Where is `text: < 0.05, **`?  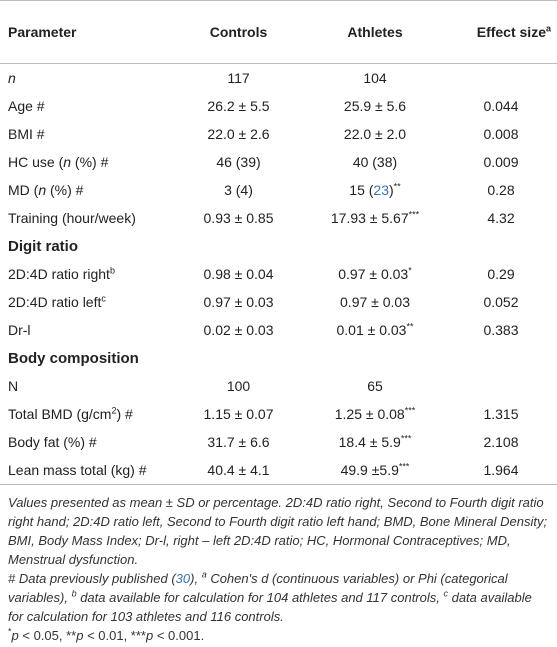 text: < 0.05, ** is located at coordinates (47, 635).